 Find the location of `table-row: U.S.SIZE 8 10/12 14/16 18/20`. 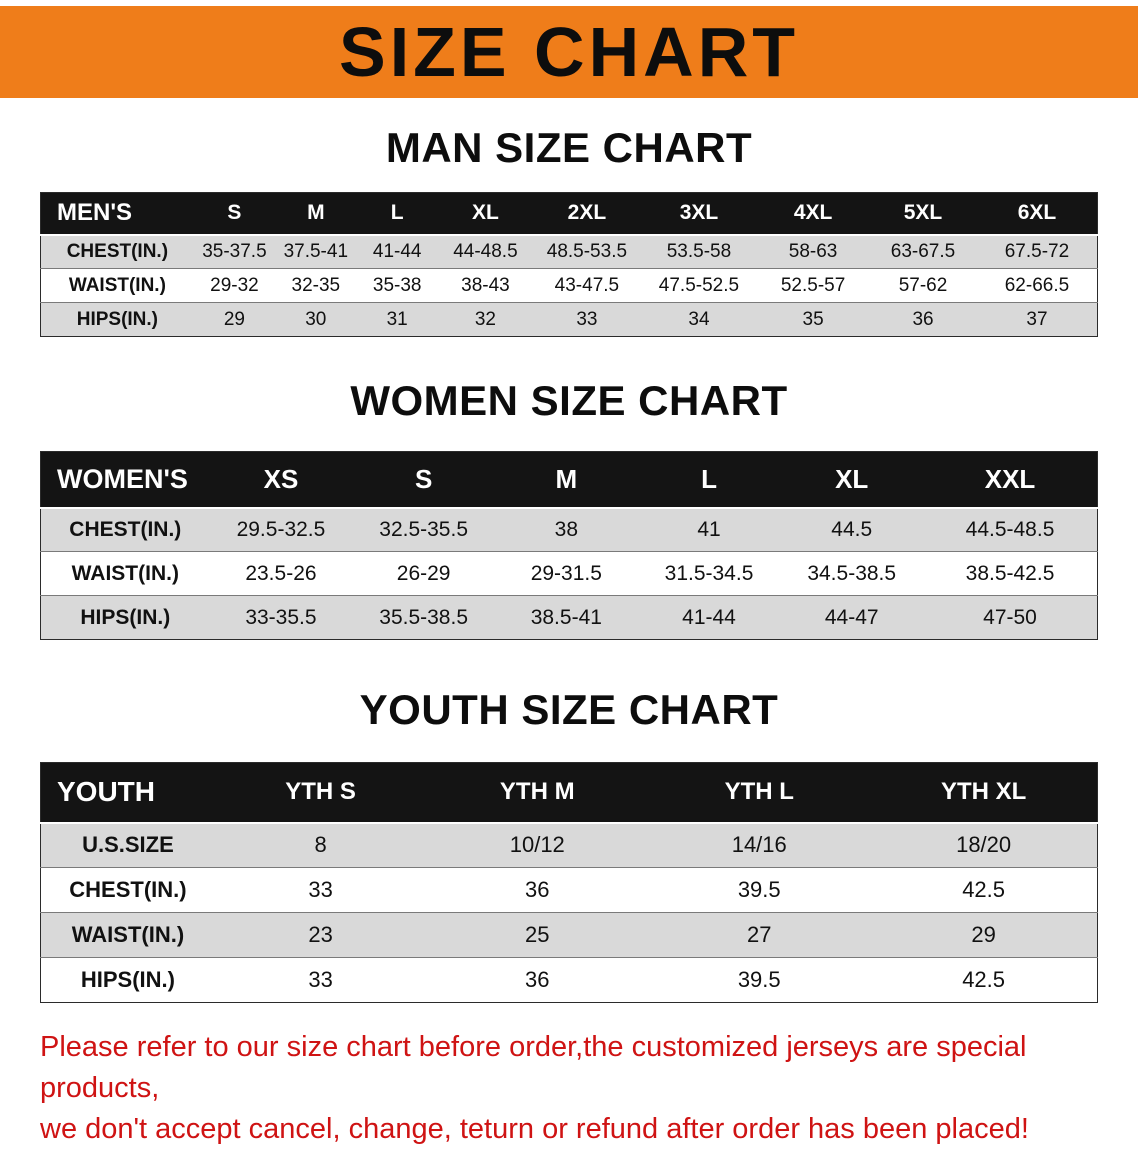

table-row: U.S.SIZE 8 10/12 14/16 18/20 is located at coordinates (569, 844).